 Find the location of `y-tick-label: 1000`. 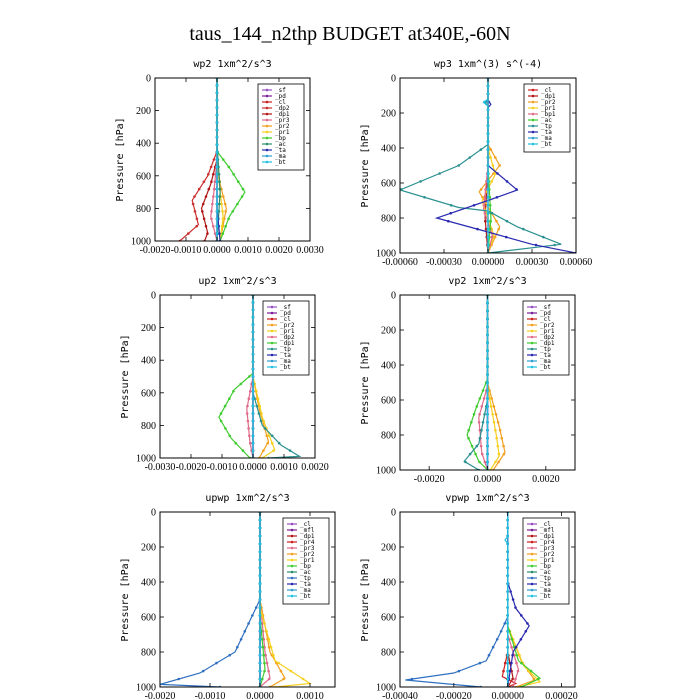

y-tick-label: 1000 is located at coordinates (141, 242).